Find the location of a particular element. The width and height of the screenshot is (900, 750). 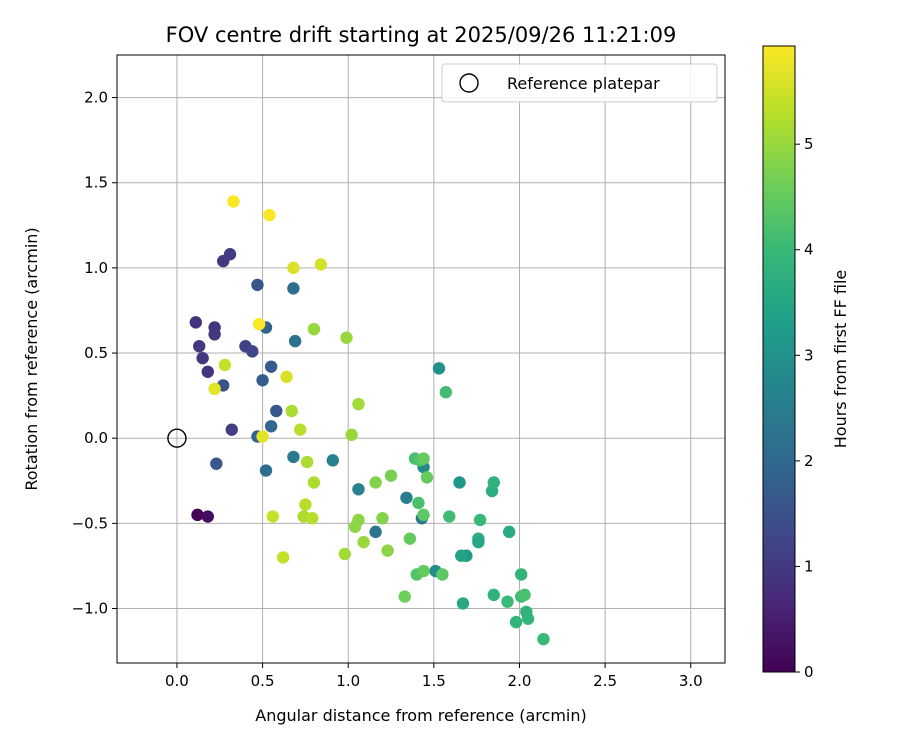

y-tick-label: 0.5 is located at coordinates (96, 353).